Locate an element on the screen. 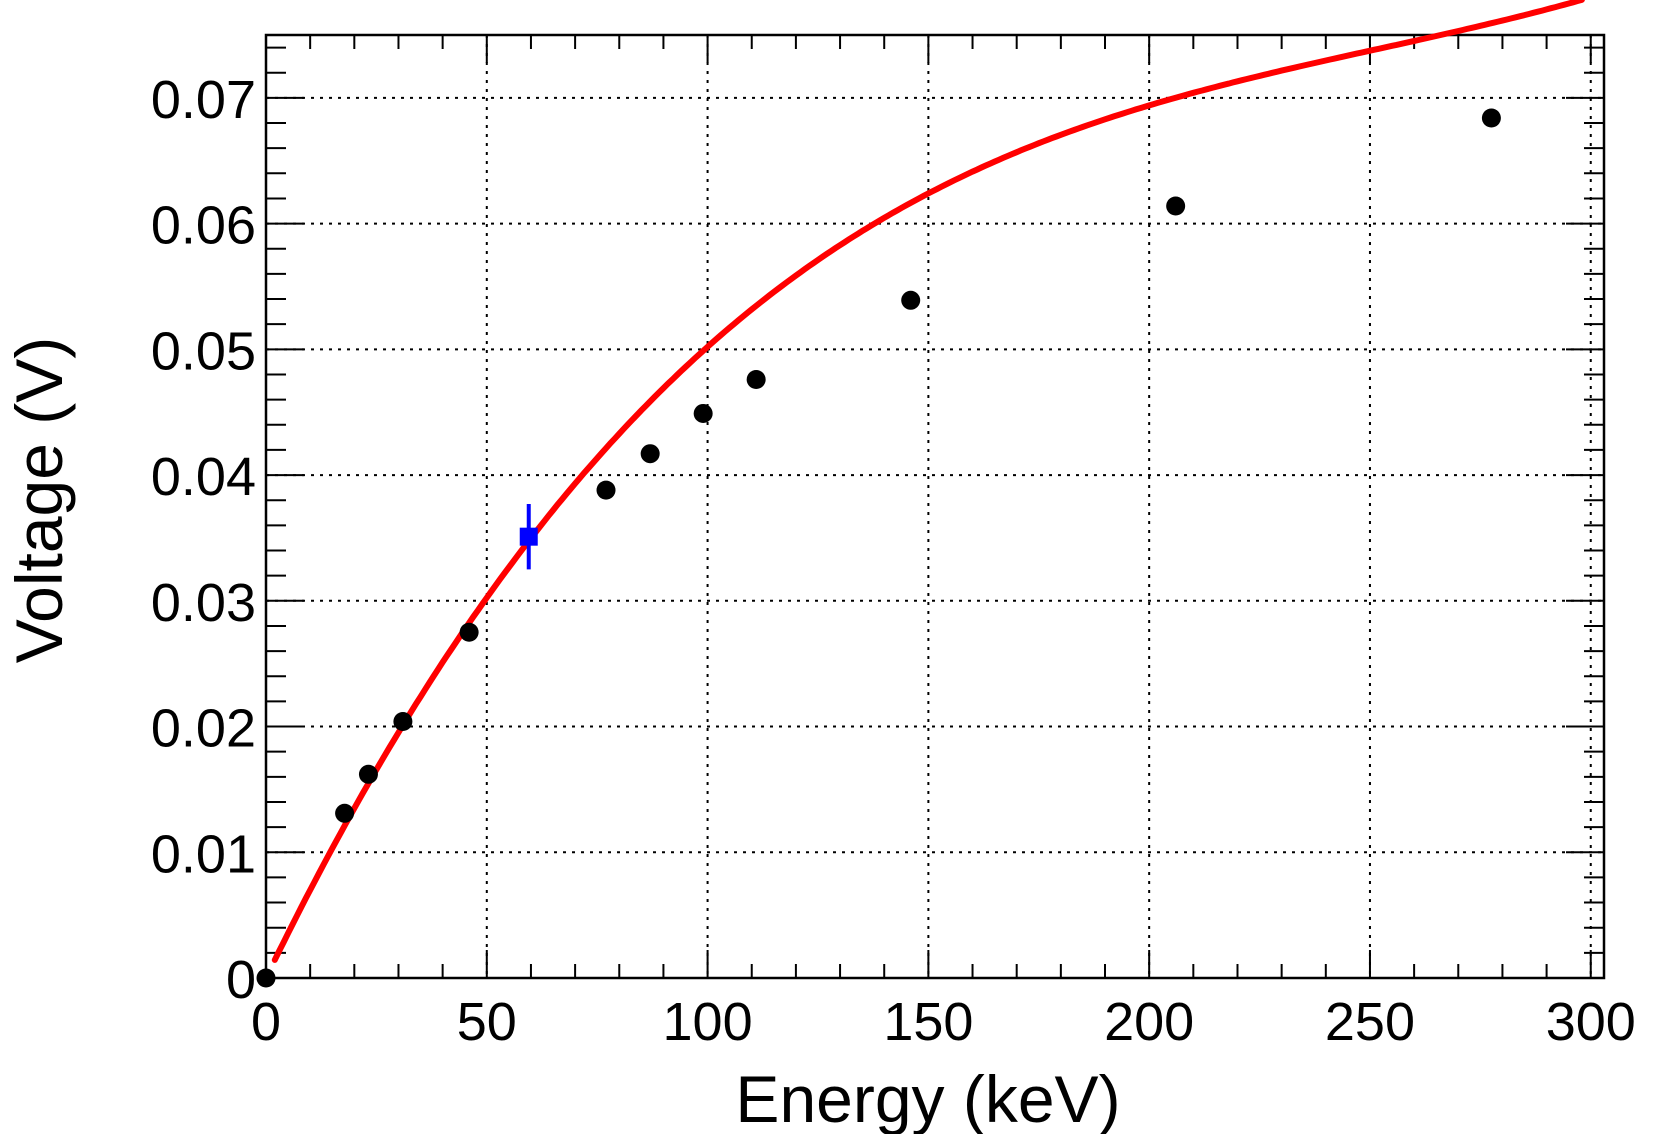  y-tick-label: 0.04 is located at coordinates (203, 477).